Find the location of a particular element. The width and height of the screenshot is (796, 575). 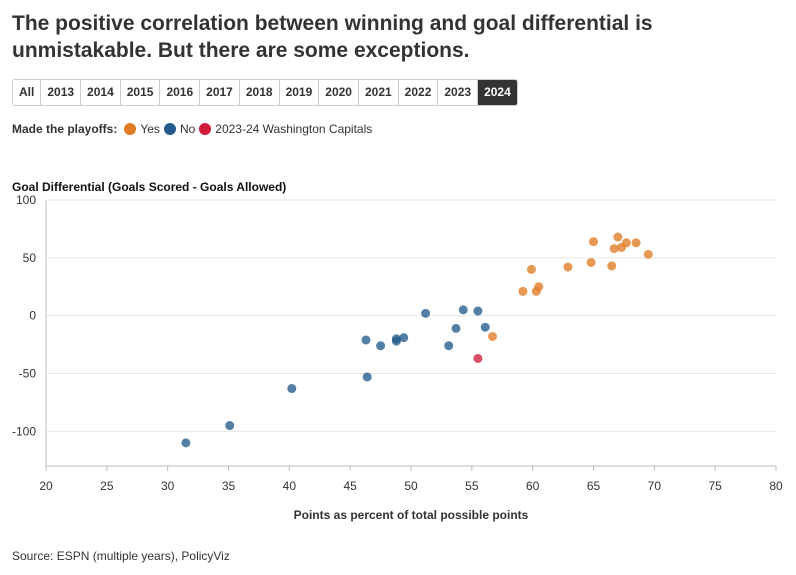

legend-label-yes: Yes is located at coordinates (150, 129).